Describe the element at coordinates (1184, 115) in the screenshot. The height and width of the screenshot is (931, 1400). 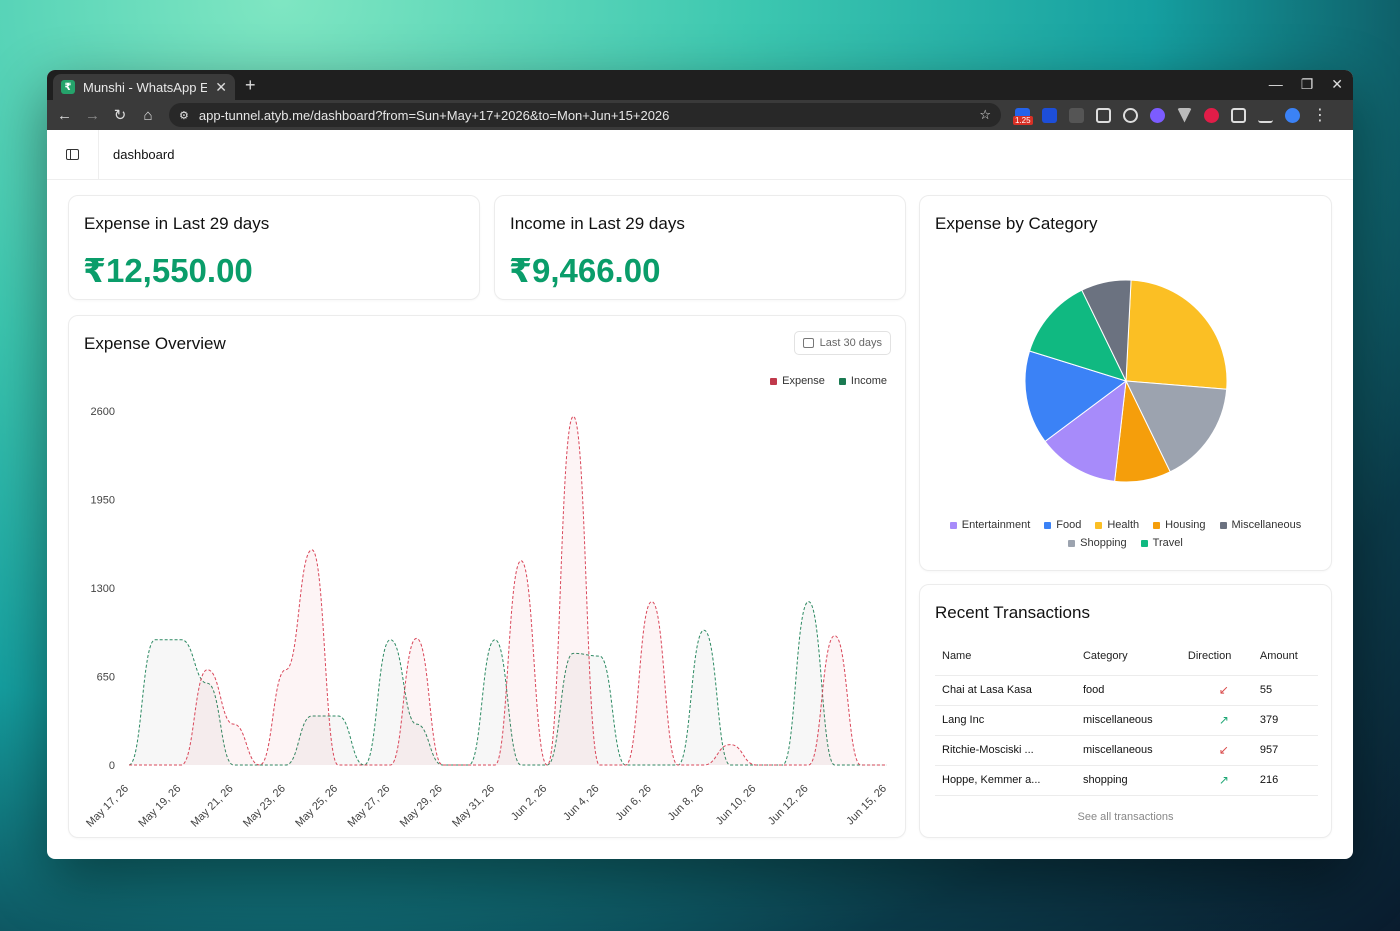
I see `extension-triangle-icon` at that location.